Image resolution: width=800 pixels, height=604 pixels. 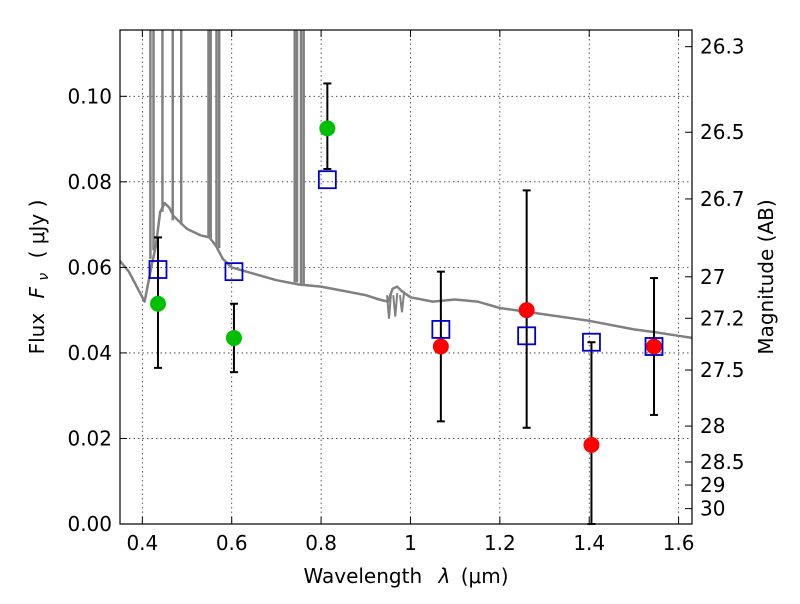 I want to click on y-tick-label: 0.06, so click(x=89, y=267).